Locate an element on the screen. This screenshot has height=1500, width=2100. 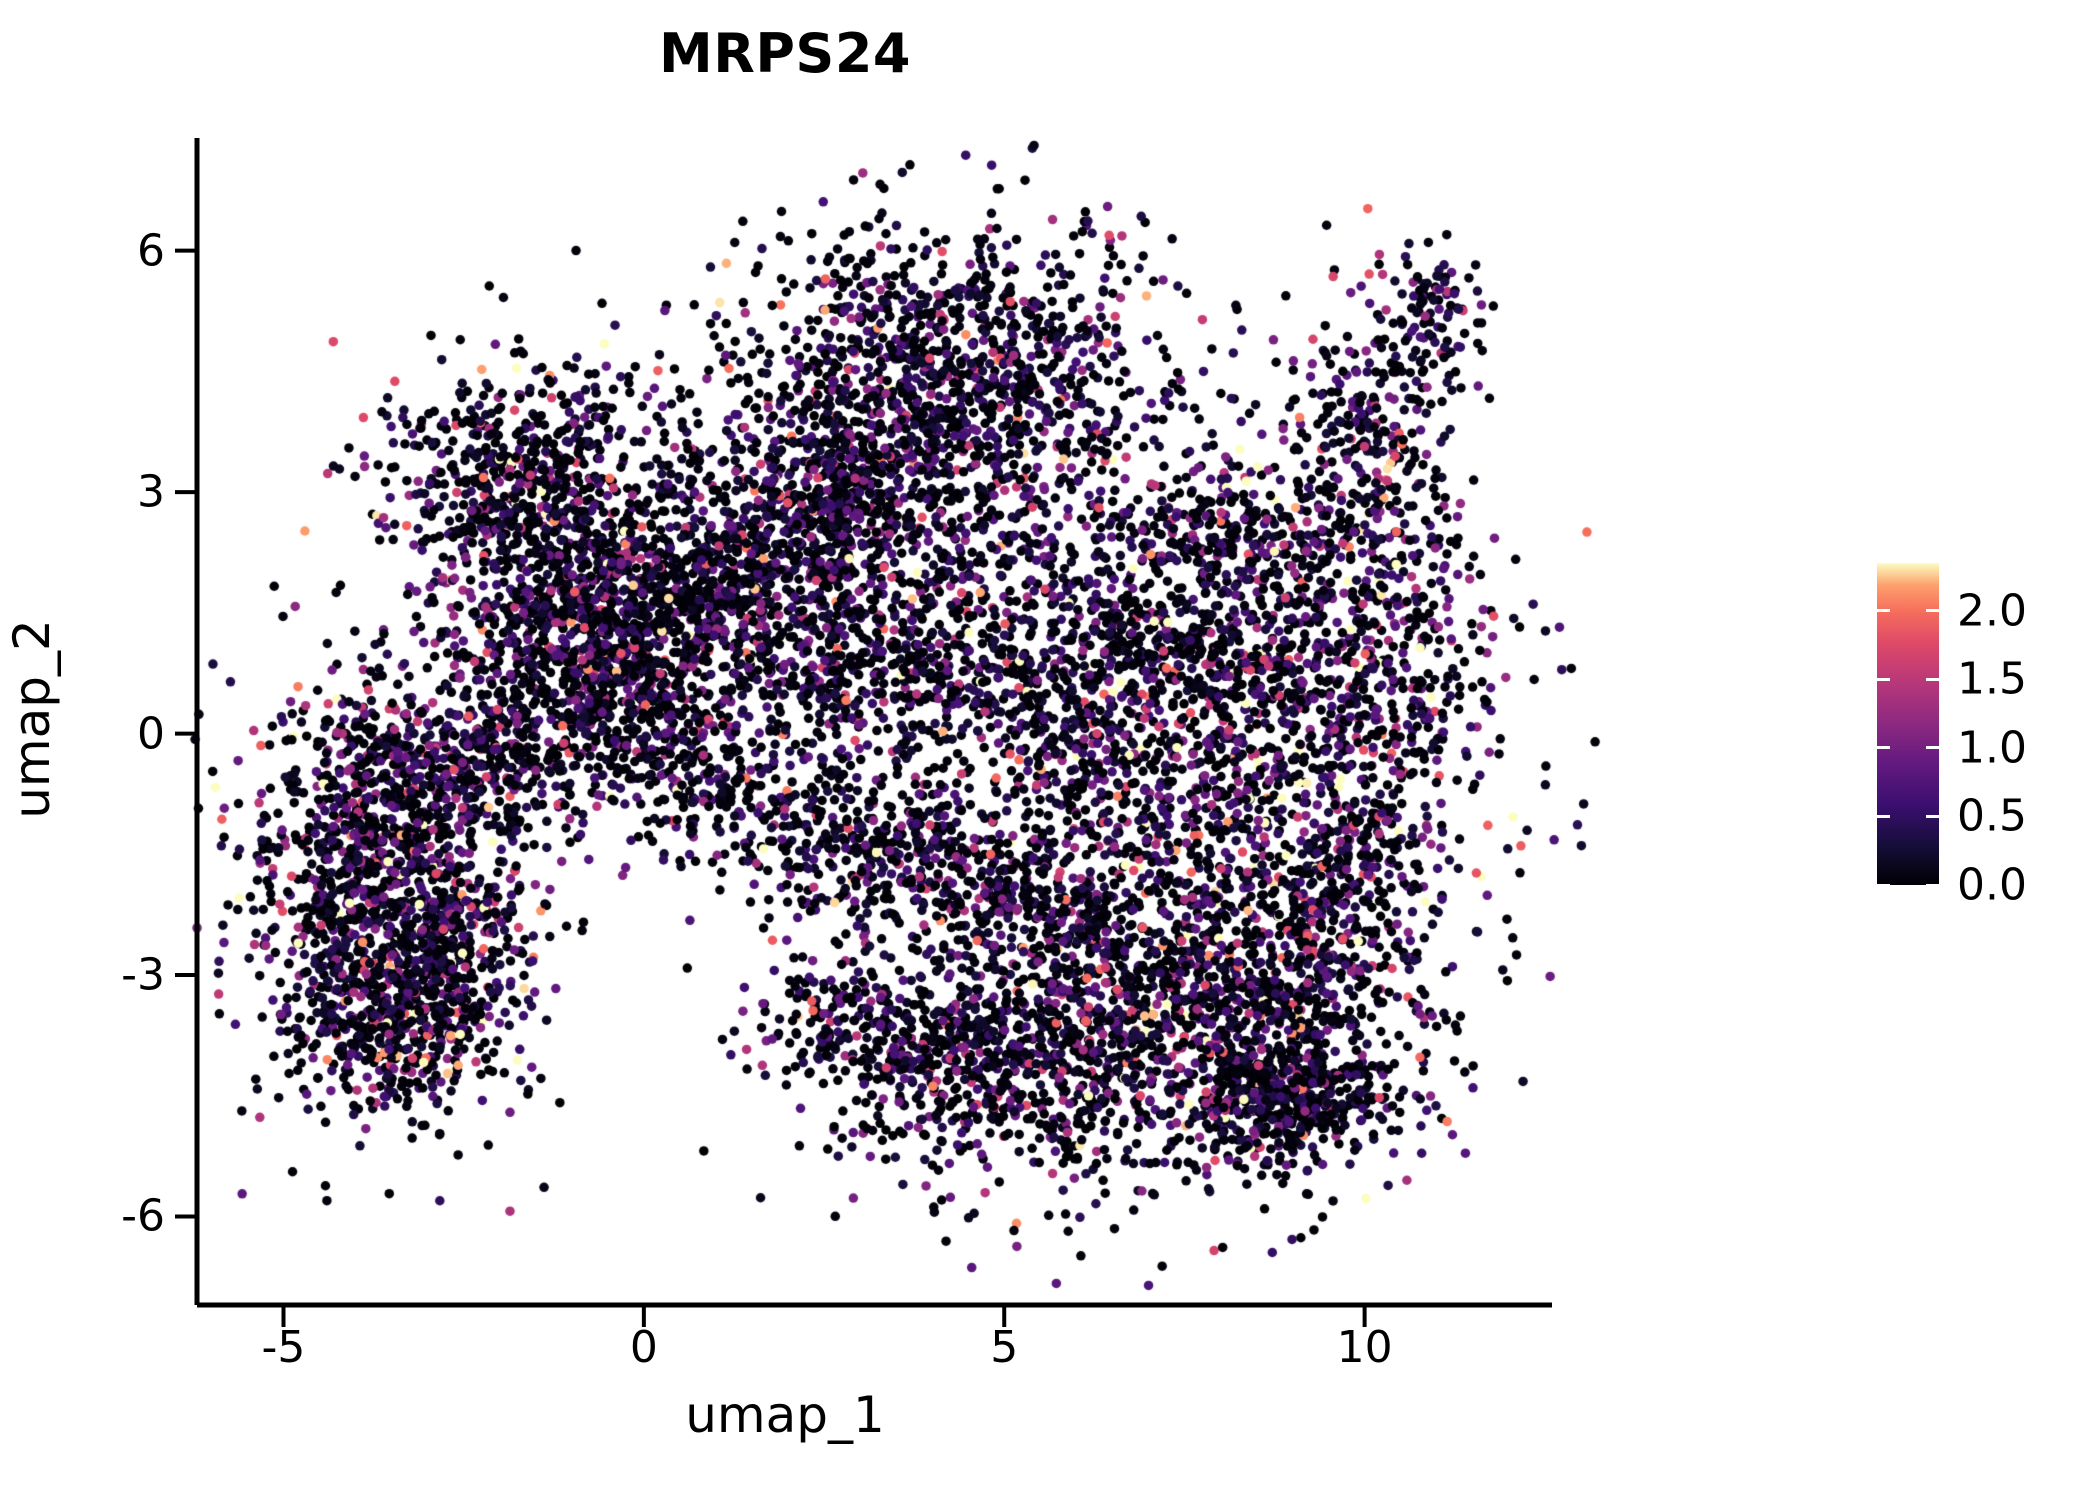
colorbar-tick-label: 2.0 is located at coordinates (1992, 611).